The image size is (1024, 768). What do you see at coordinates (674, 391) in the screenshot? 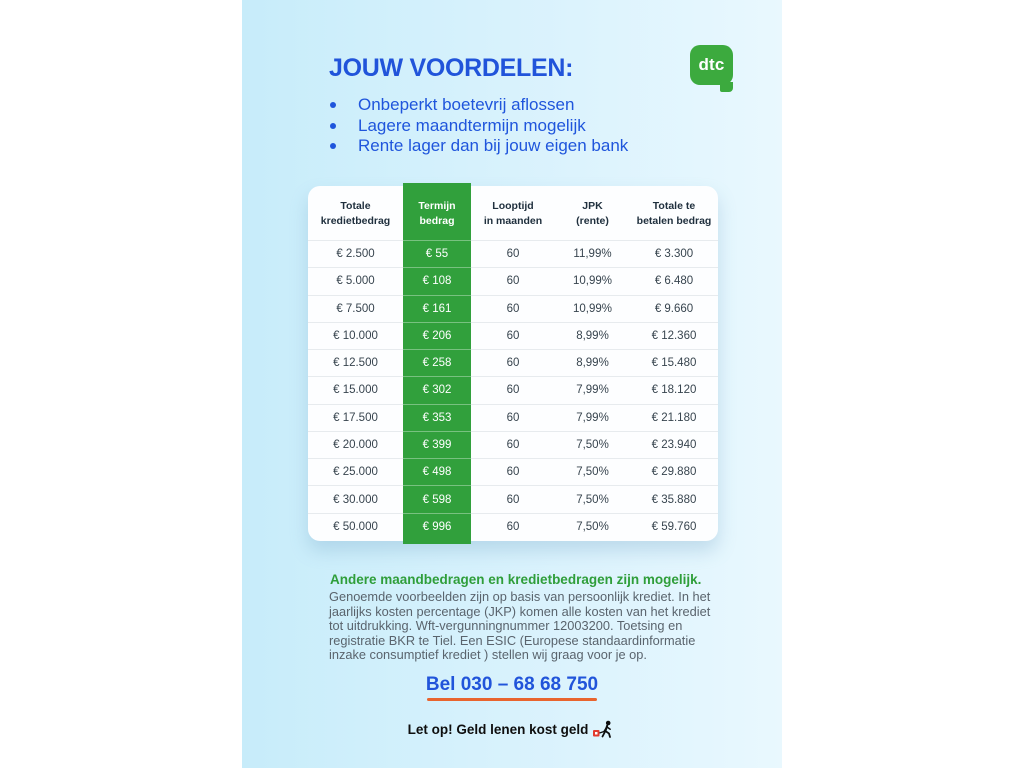
I see `table-cell: € 18.120` at bounding box center [674, 391].